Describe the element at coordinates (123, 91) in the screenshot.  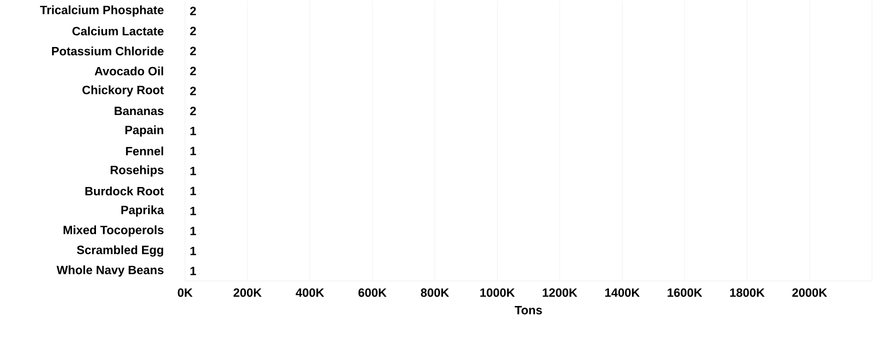
I see `y-tick-label: Chickory Root` at that location.